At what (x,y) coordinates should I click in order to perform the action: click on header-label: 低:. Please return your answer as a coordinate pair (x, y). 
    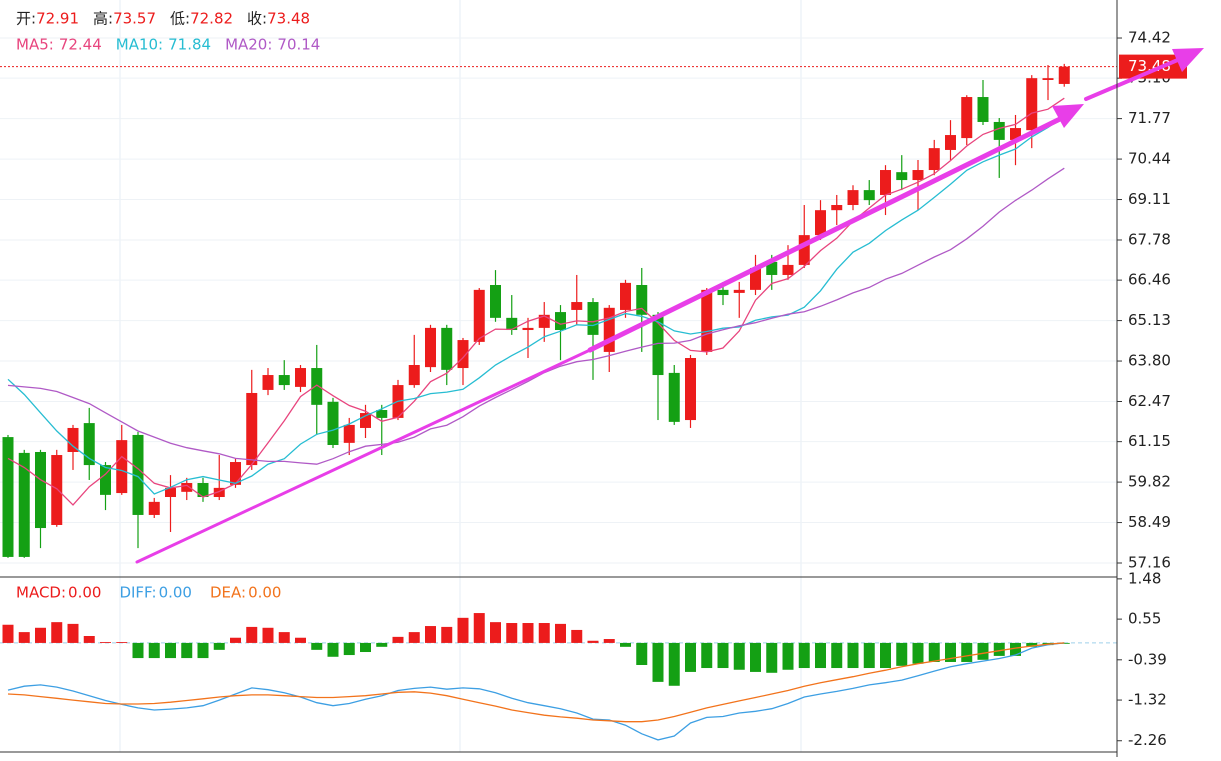
    Looking at the image, I should click on (180, 19).